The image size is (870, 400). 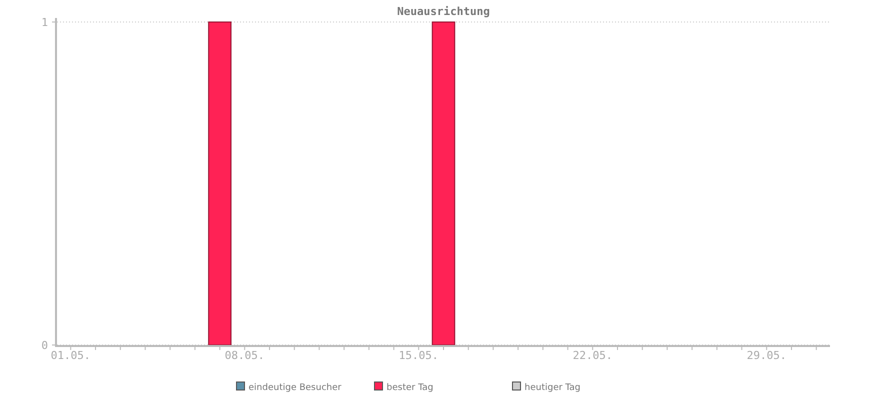 I want to click on legend-label: eindeutige Besucher, so click(x=295, y=388).